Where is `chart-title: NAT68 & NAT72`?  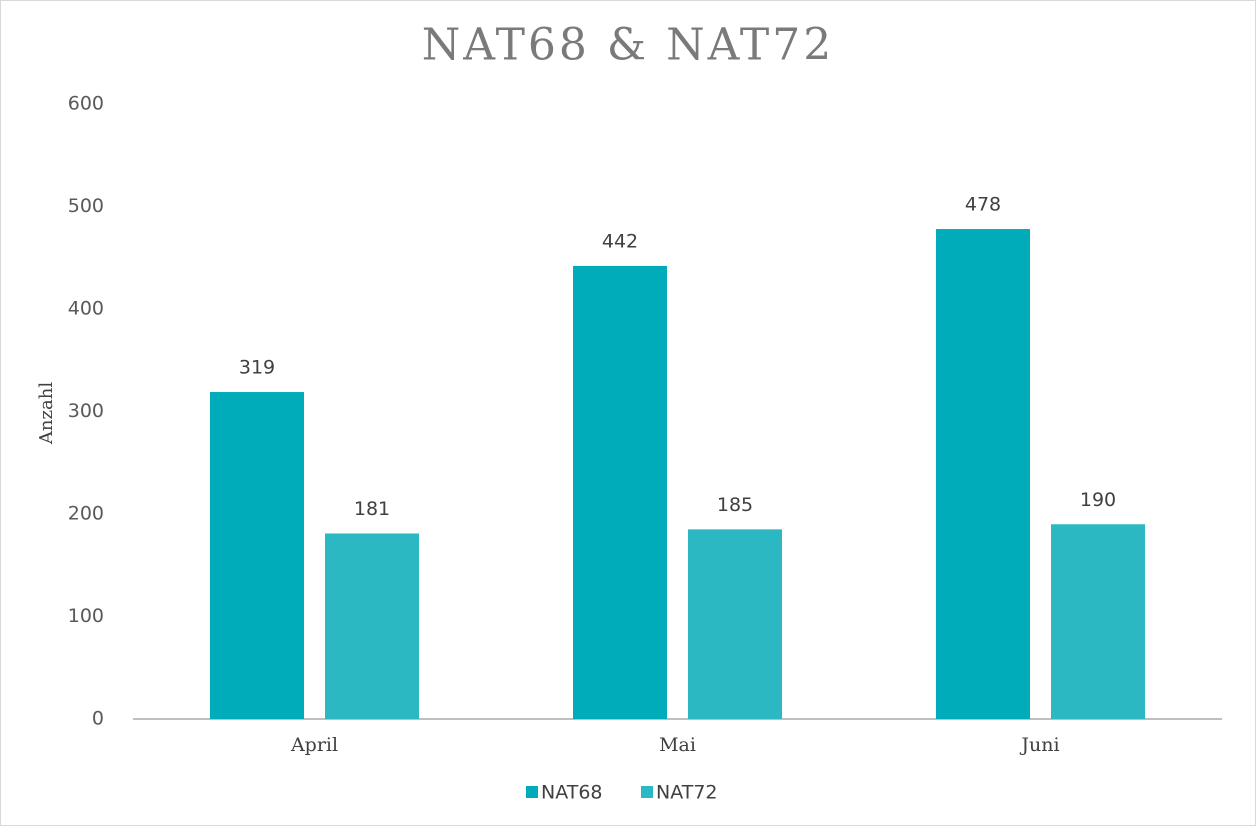 chart-title: NAT68 & NAT72 is located at coordinates (628, 45).